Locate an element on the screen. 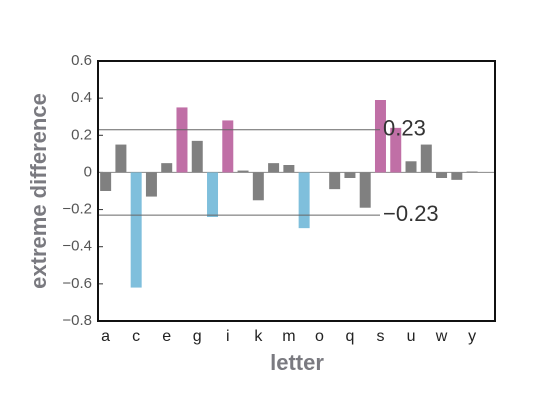 This screenshot has height=420, width=550. x-tick-label: i is located at coordinates (228, 336).